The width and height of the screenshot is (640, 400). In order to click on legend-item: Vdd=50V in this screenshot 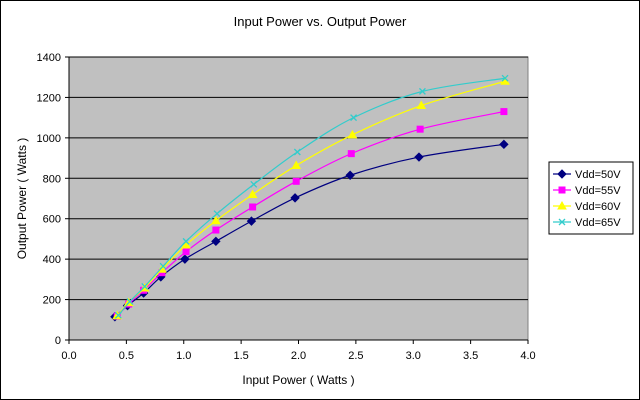, I will do `click(587, 175)`.